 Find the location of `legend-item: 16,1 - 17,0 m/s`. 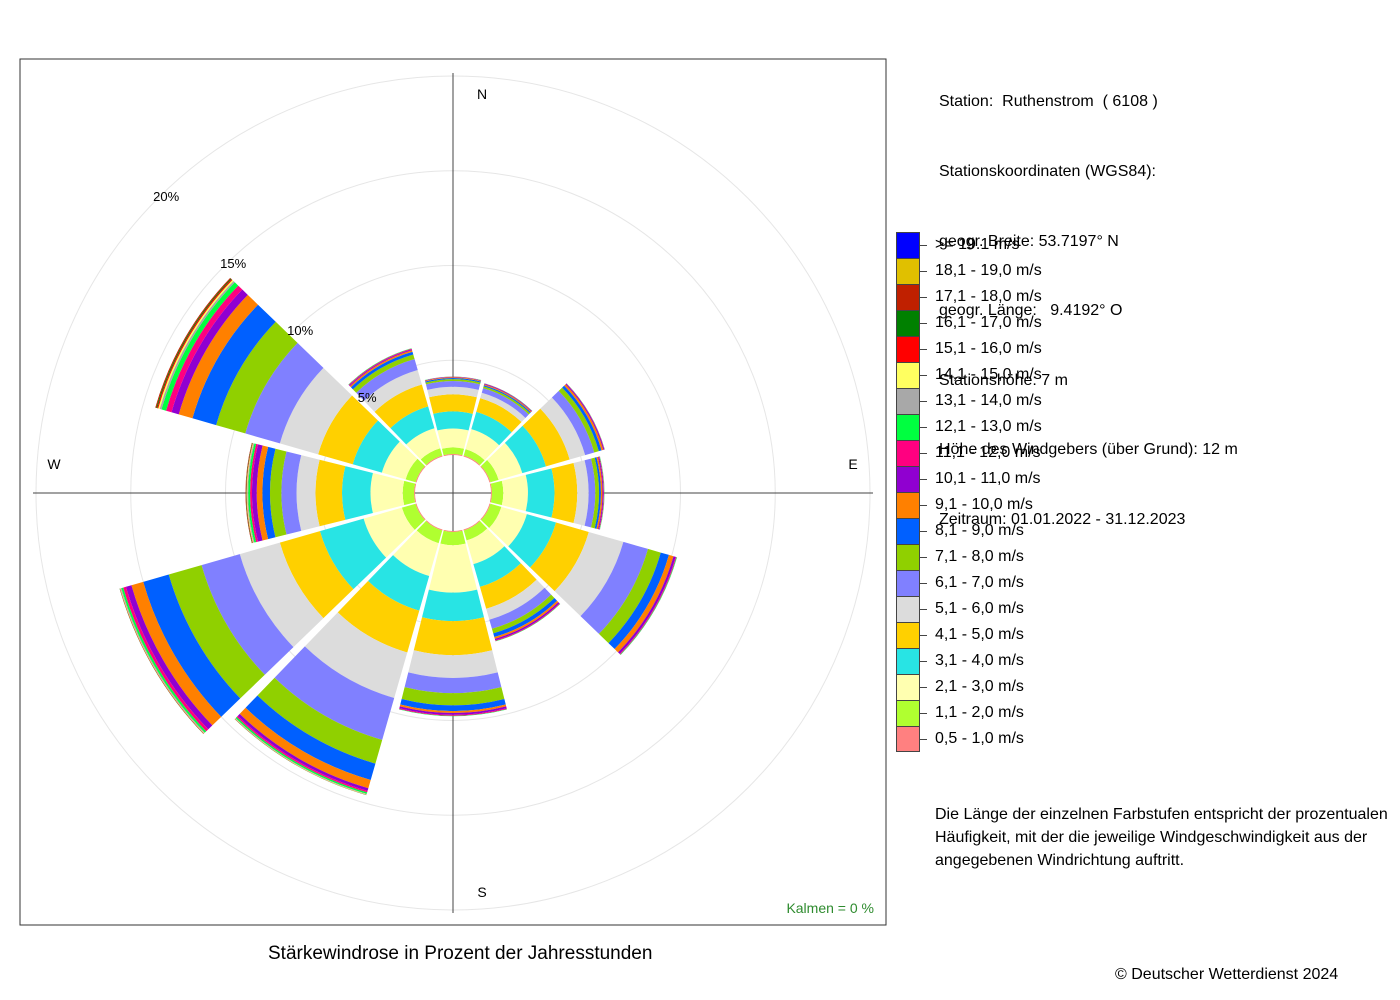

legend-item: 16,1 - 17,0 m/s is located at coordinates (1046, 323).